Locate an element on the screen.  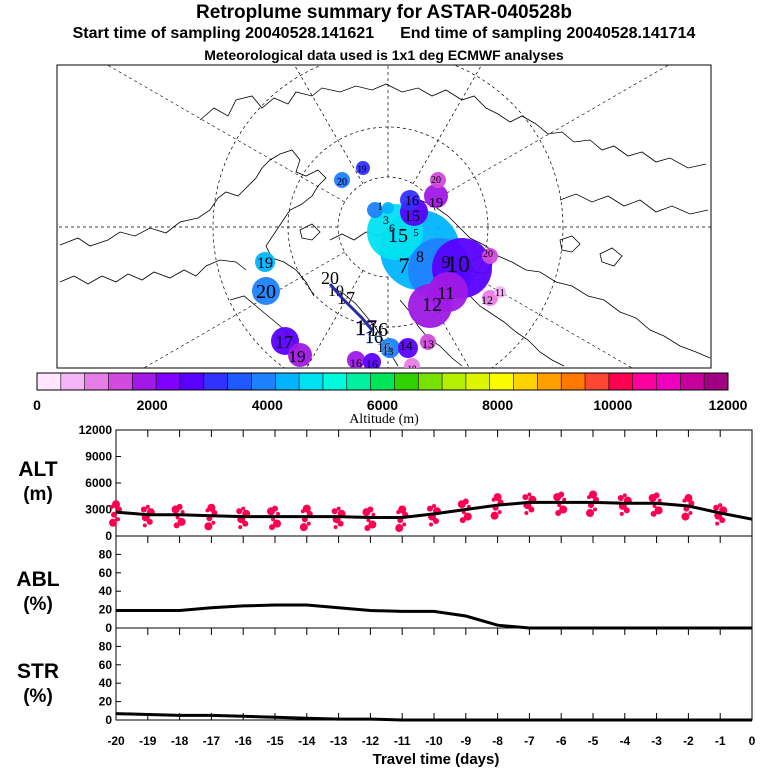
plume-label: 11 is located at coordinates (445, 293).